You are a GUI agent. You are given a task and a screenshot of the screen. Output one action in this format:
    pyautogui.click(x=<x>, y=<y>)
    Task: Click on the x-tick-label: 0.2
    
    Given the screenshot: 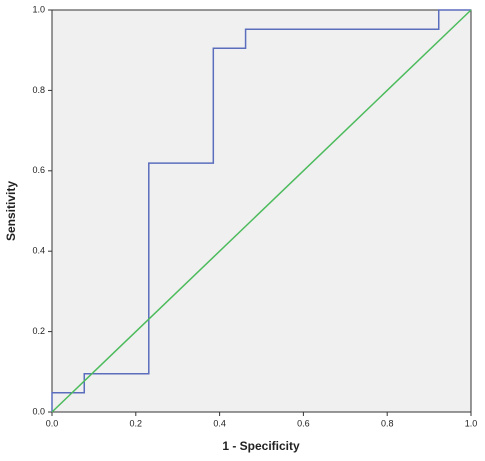 What is the action you would take?
    pyautogui.click(x=136, y=423)
    